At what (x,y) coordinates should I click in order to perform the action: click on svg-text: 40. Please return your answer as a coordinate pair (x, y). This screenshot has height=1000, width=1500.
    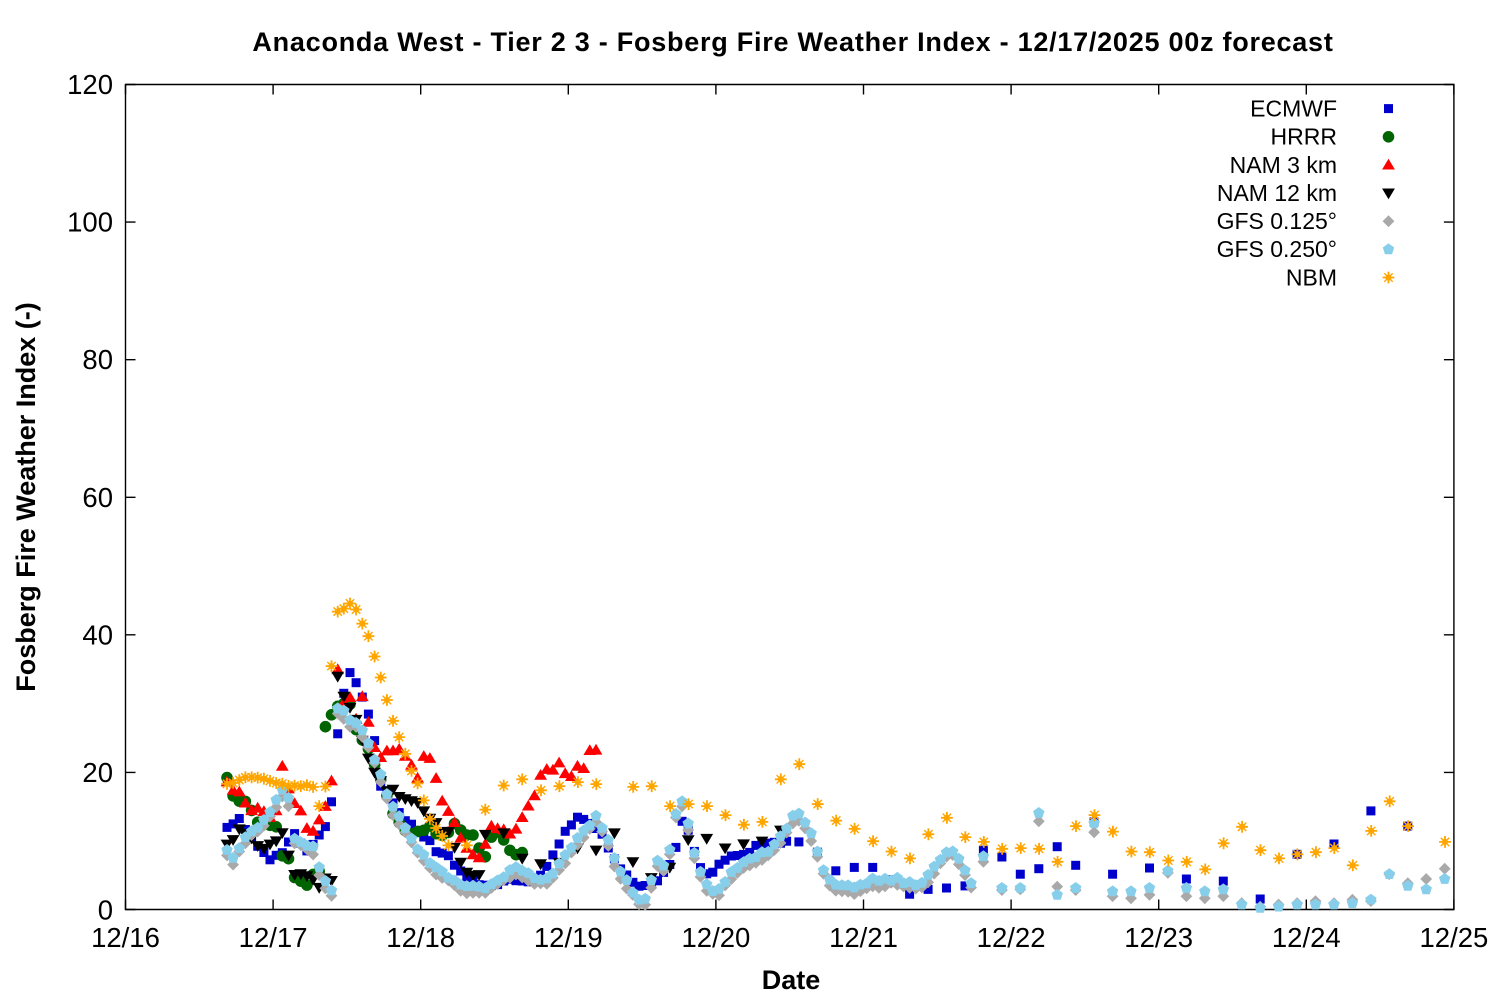
    Looking at the image, I should click on (97, 634).